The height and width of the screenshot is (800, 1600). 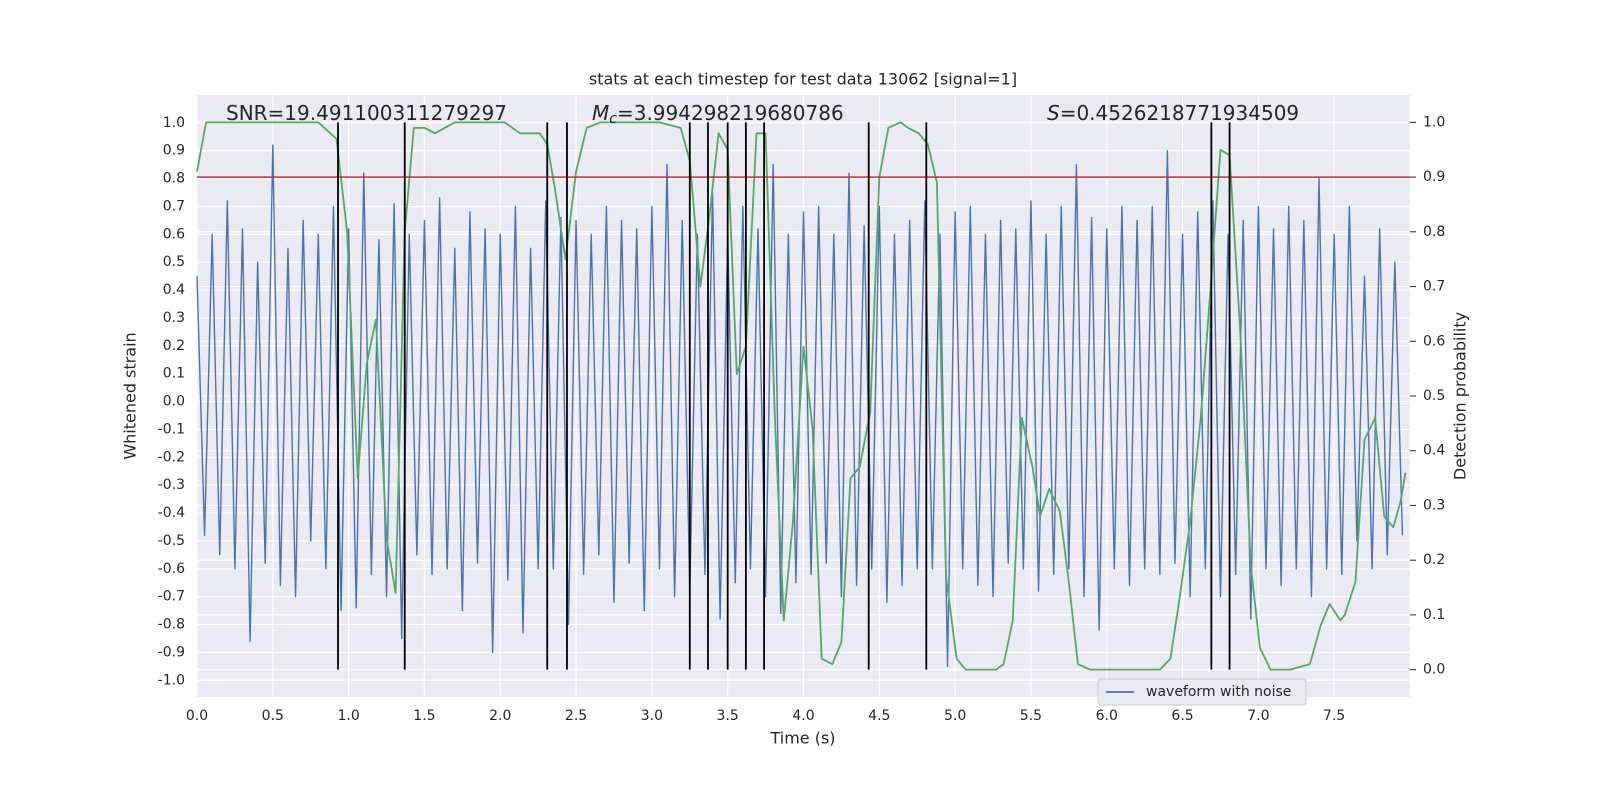 I want to click on y-tick-label: 1.0, so click(x=174, y=123).